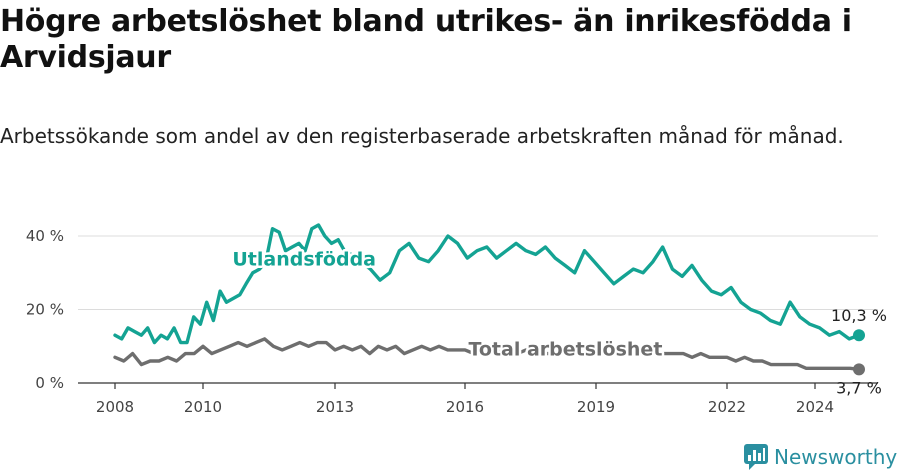 Image resolution: width=900 pixels, height=474 pixels. I want to click on x-tick-label: 2016, so click(465, 407).